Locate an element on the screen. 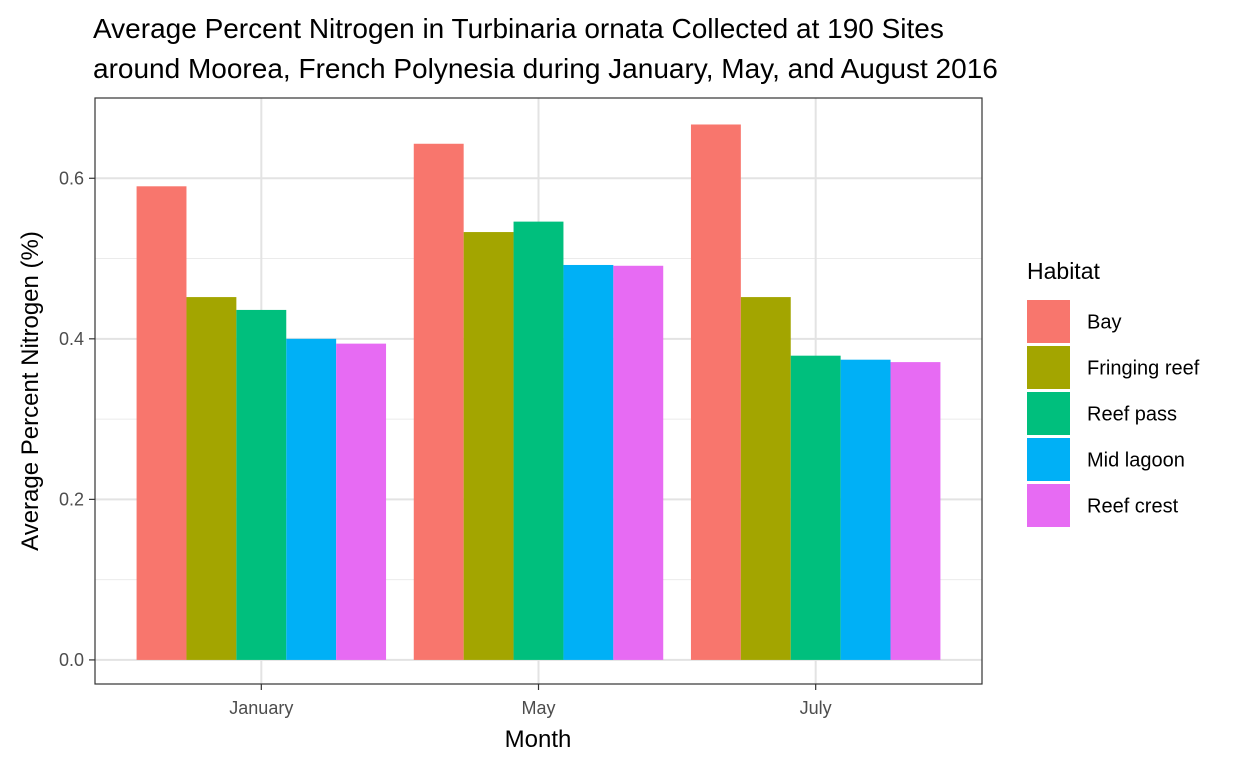 This screenshot has height=768, width=1248. bar-bay-july is located at coordinates (715, 392).